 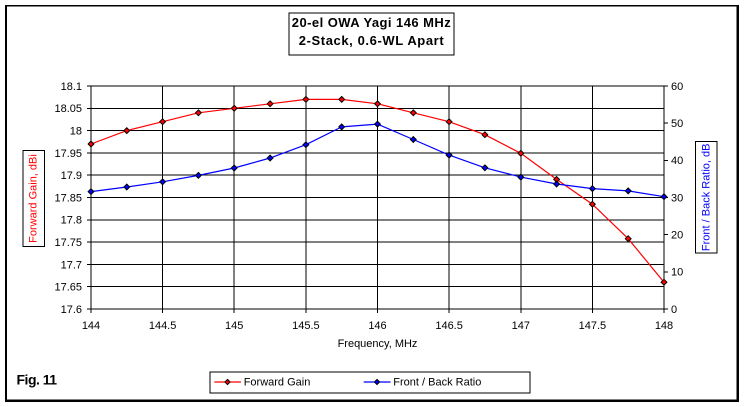 I want to click on svg-text: 17.75, so click(x=68, y=243).